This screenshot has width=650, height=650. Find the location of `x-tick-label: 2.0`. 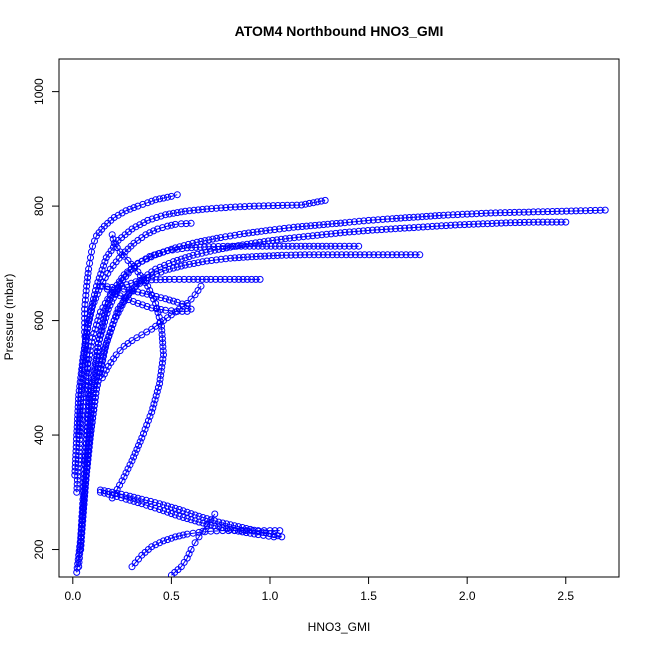

x-tick-label: 2.0 is located at coordinates (467, 596).